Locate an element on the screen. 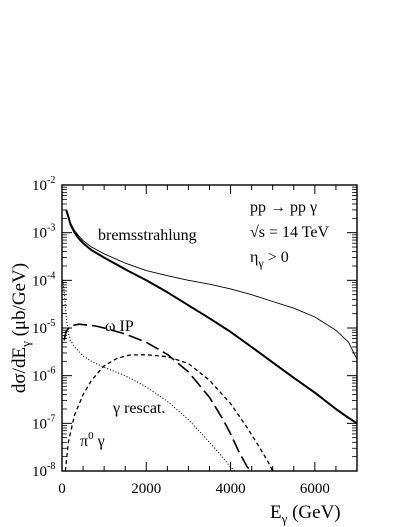  y-tick-label: 10⁻⁷ is located at coordinates (43, 422).